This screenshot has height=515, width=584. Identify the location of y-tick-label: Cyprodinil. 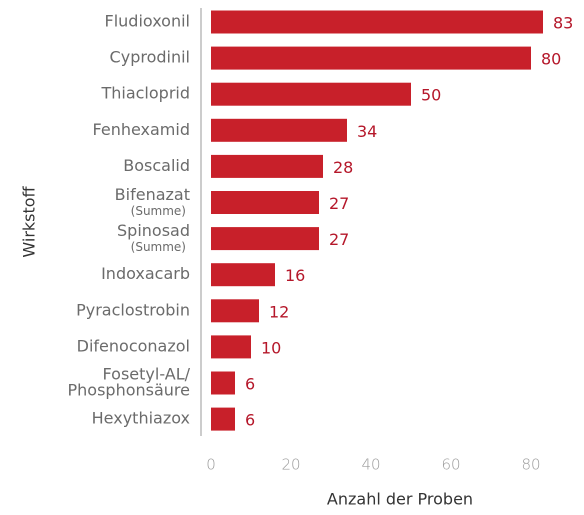
(150, 57).